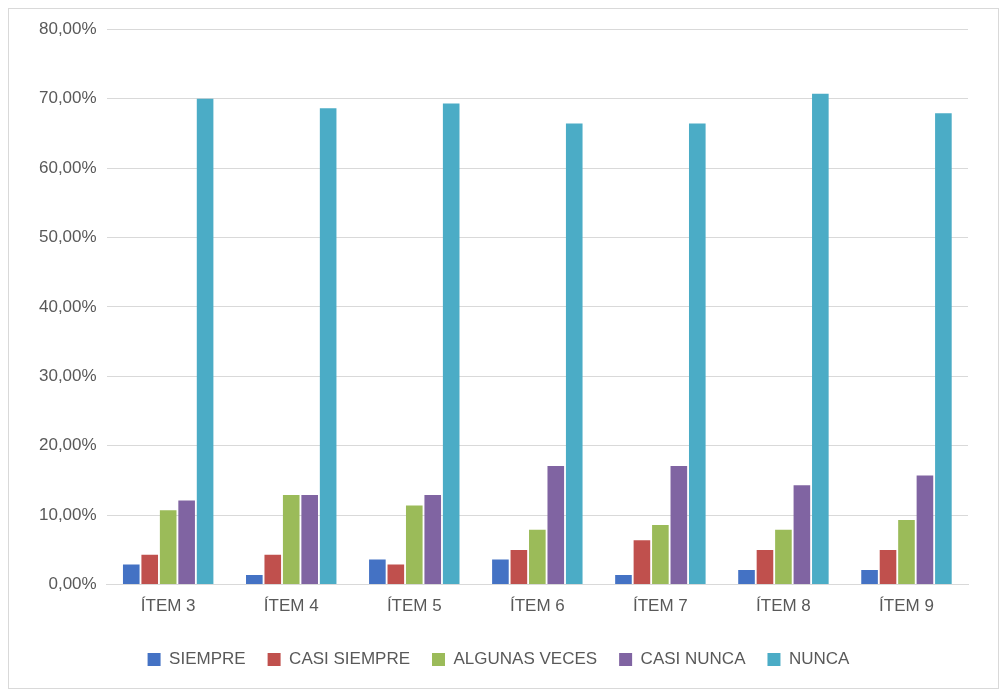 The width and height of the screenshot is (1005, 695). What do you see at coordinates (906, 606) in the screenshot?
I see `x-tick-label: ÍTEM 9` at bounding box center [906, 606].